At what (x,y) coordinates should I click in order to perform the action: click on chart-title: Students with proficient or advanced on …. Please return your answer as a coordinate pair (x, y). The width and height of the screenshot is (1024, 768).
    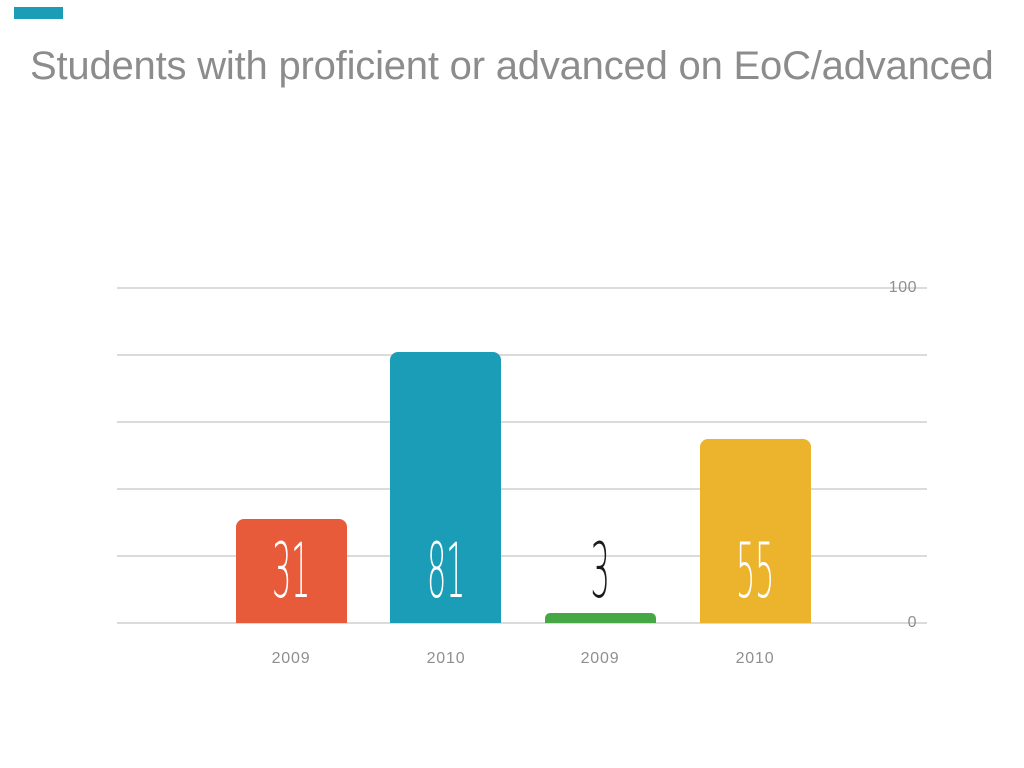
    Looking at the image, I should click on (512, 66).